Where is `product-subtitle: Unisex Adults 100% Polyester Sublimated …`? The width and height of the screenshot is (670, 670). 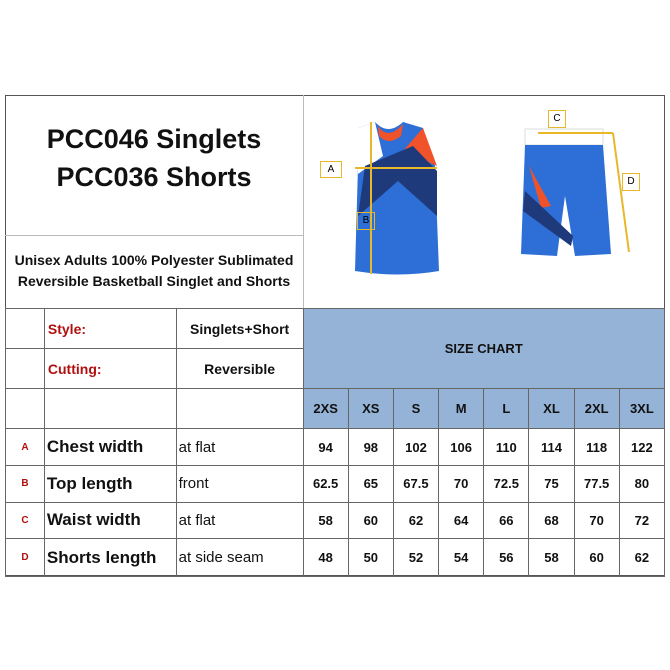
product-subtitle: Unisex Adults 100% Polyester Sublimated … is located at coordinates (154, 271).